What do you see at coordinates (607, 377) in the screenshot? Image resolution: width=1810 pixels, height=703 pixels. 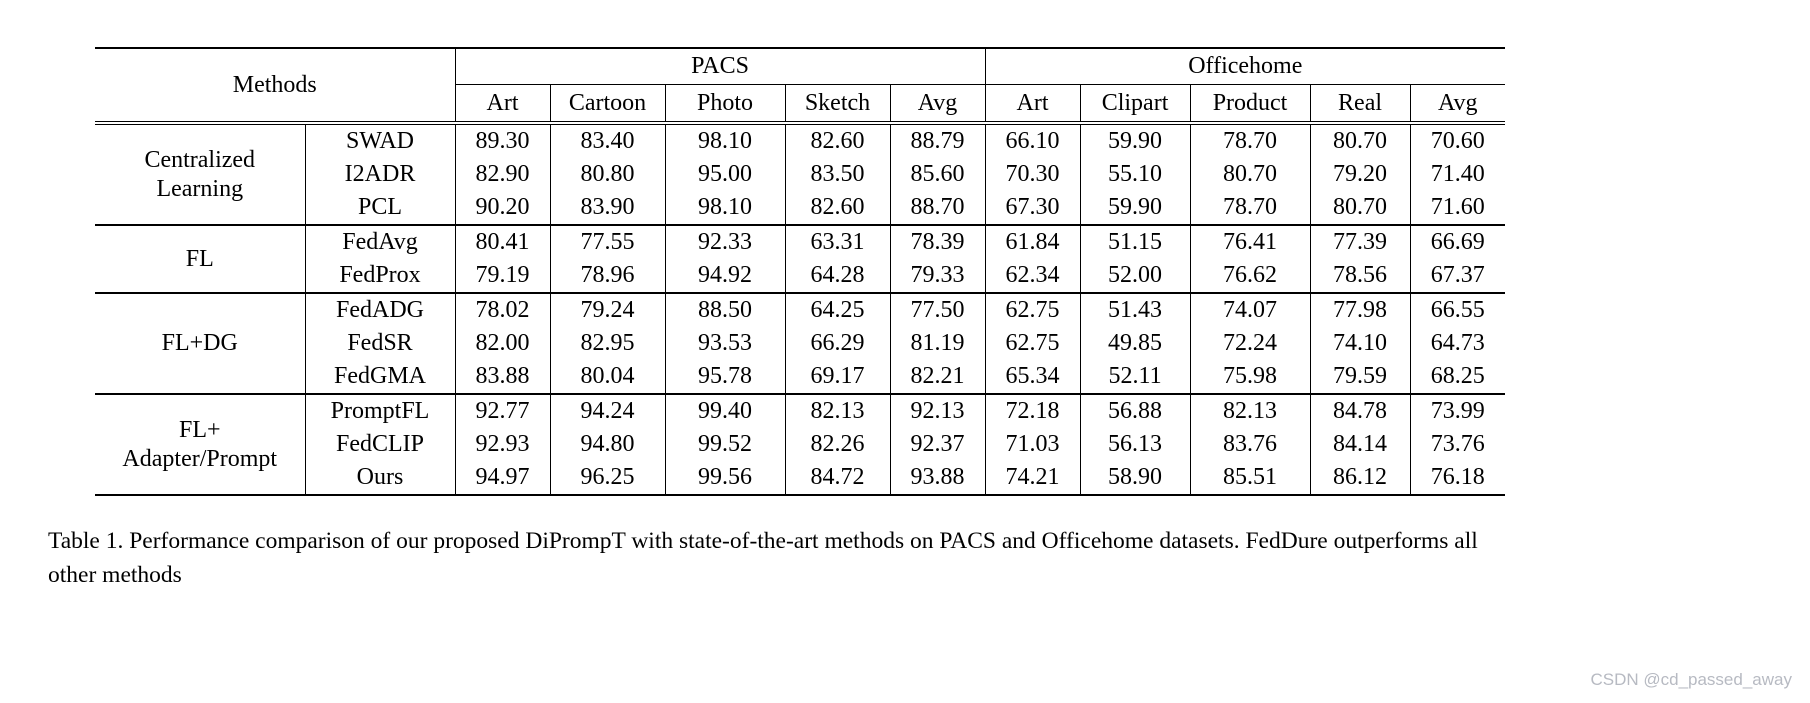 I see `value-cell: 80.04` at bounding box center [607, 377].